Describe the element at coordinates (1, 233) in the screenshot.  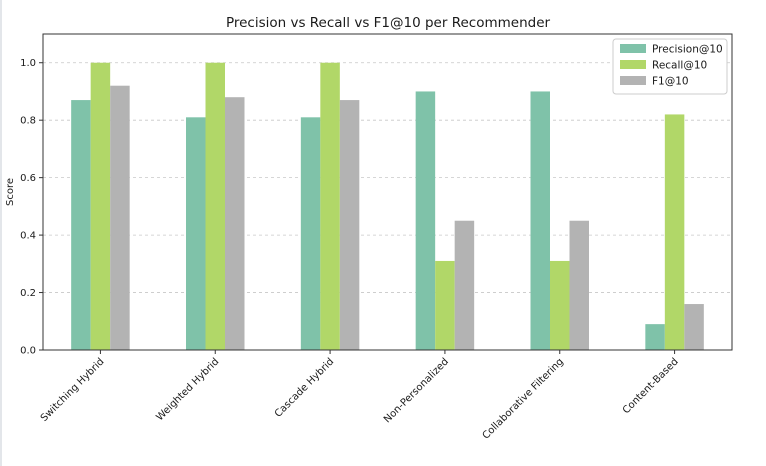
I see `window-edge` at that location.